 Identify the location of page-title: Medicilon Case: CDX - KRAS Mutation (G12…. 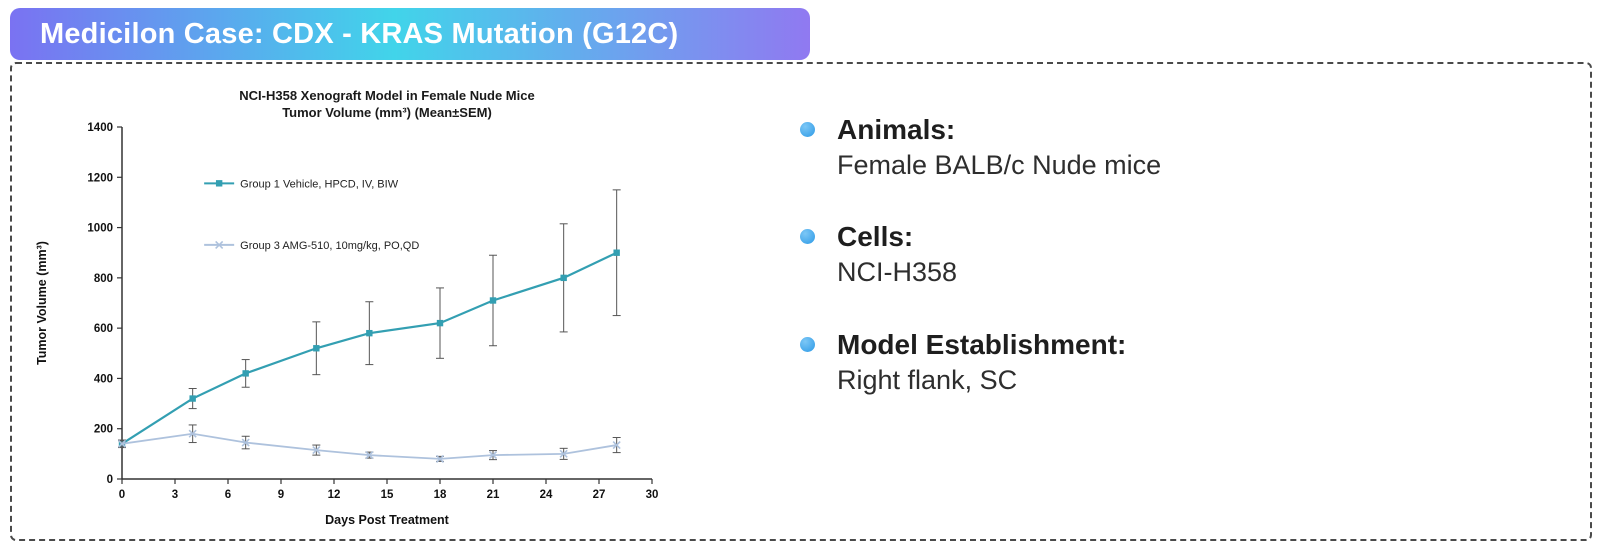
(359, 33).